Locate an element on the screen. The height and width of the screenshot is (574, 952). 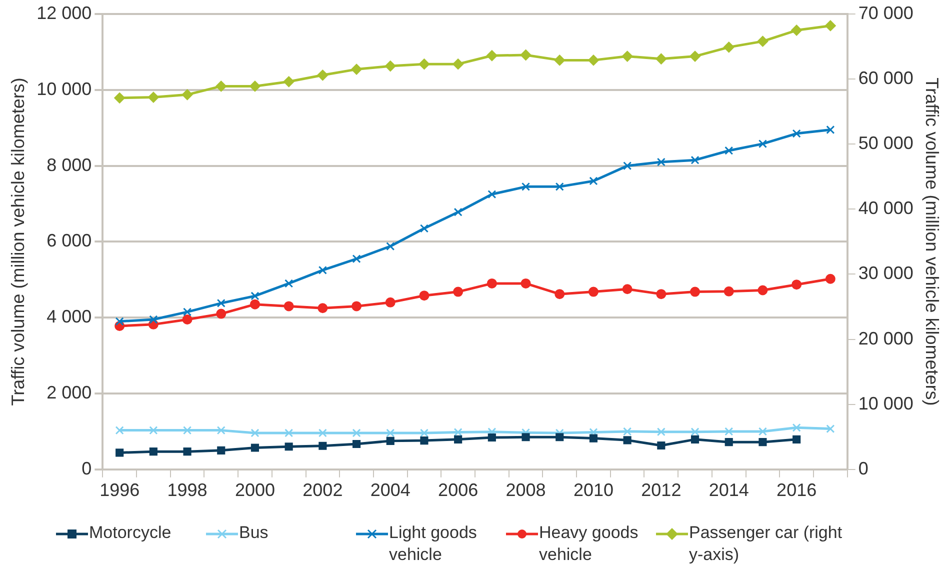
x-tick-label: 2010 is located at coordinates (593, 490).